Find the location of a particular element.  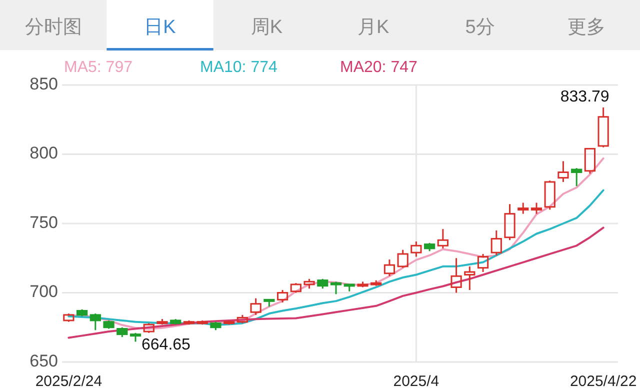

annotation: 664.65 is located at coordinates (166, 345).